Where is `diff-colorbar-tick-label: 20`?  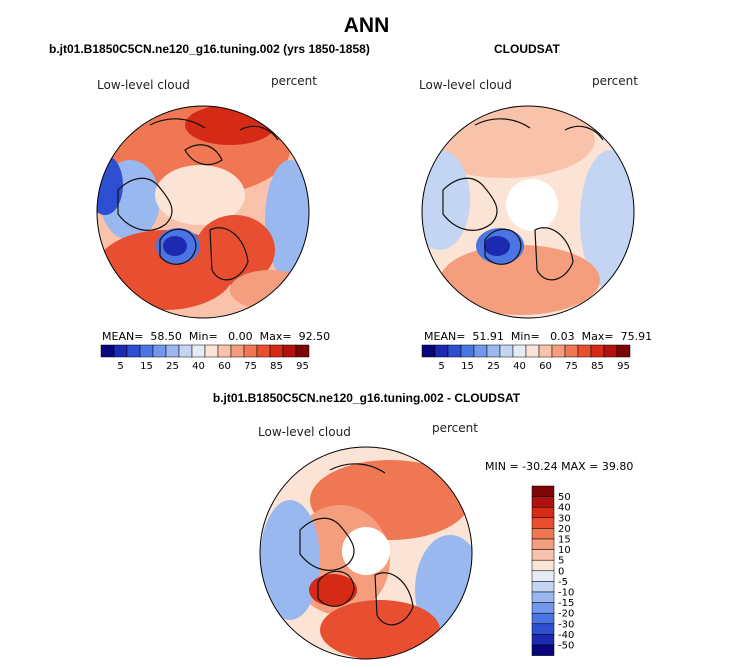
diff-colorbar-tick-label: 20 is located at coordinates (564, 529).